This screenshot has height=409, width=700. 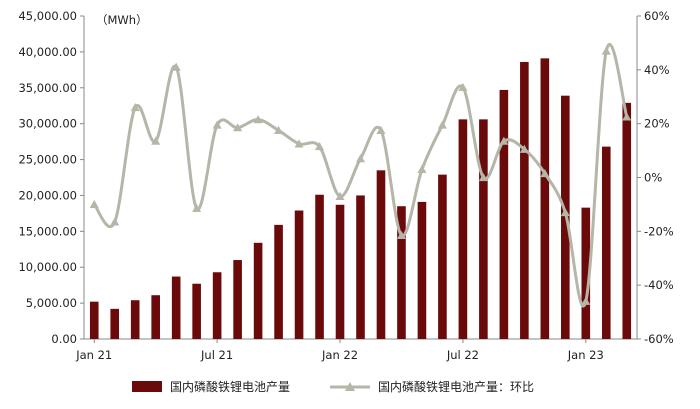 What do you see at coordinates (659, 231) in the screenshot?
I see `right-tick-label: -20%` at bounding box center [659, 231].